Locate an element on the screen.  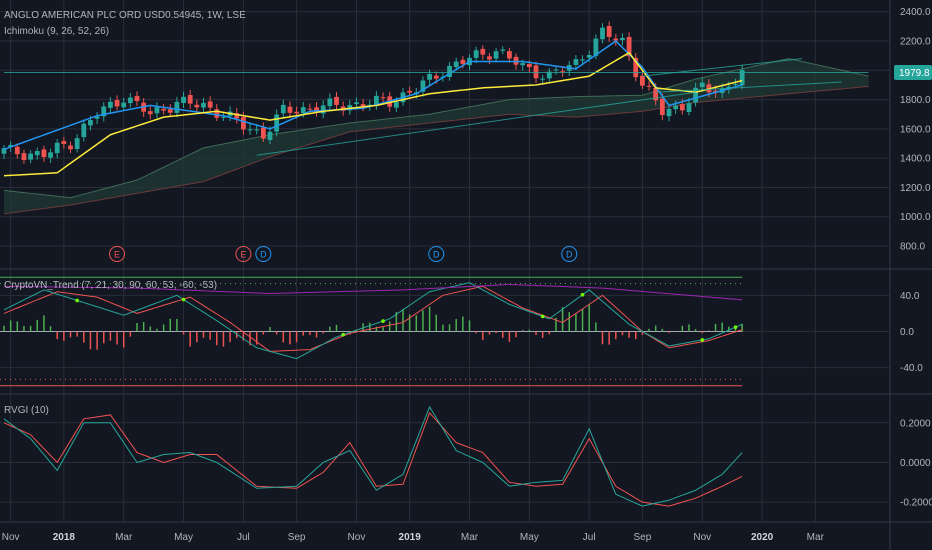
price-tick-label: 1400.0 is located at coordinates (915, 159).